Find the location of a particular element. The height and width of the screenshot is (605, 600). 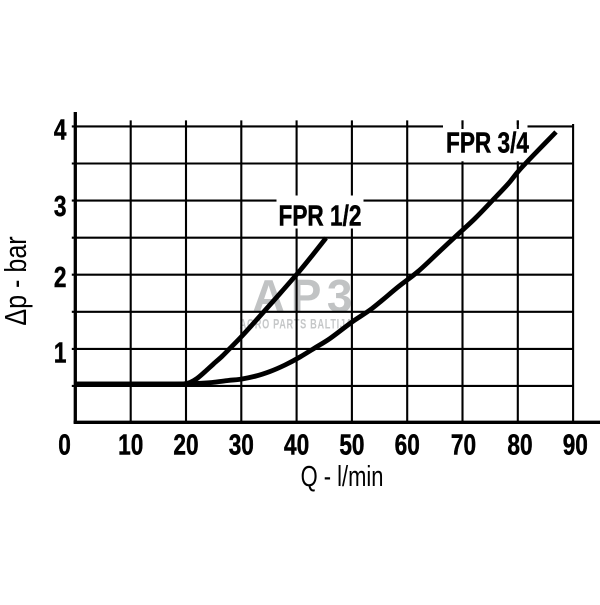

svg-text: 3 is located at coordinates (60, 205).